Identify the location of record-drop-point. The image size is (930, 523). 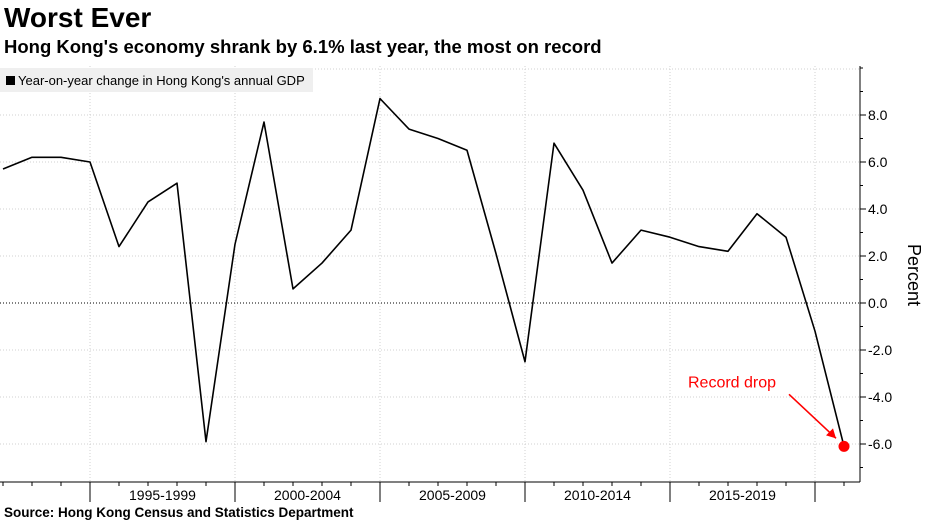
(844, 446).